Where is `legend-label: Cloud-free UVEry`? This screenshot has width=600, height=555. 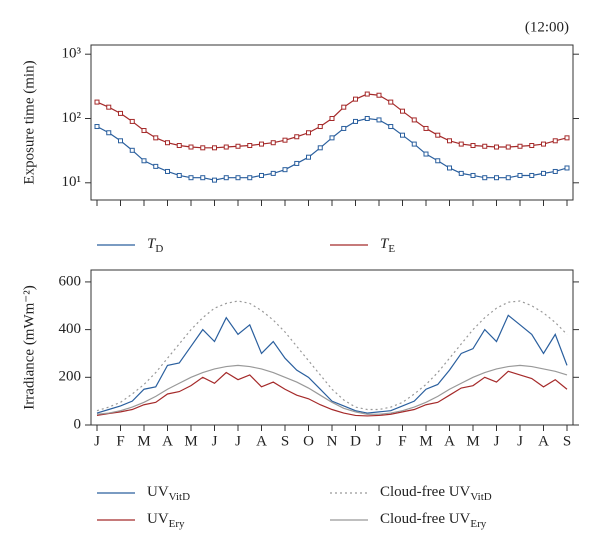
legend-label: Cloud-free UVEry is located at coordinates (433, 520).